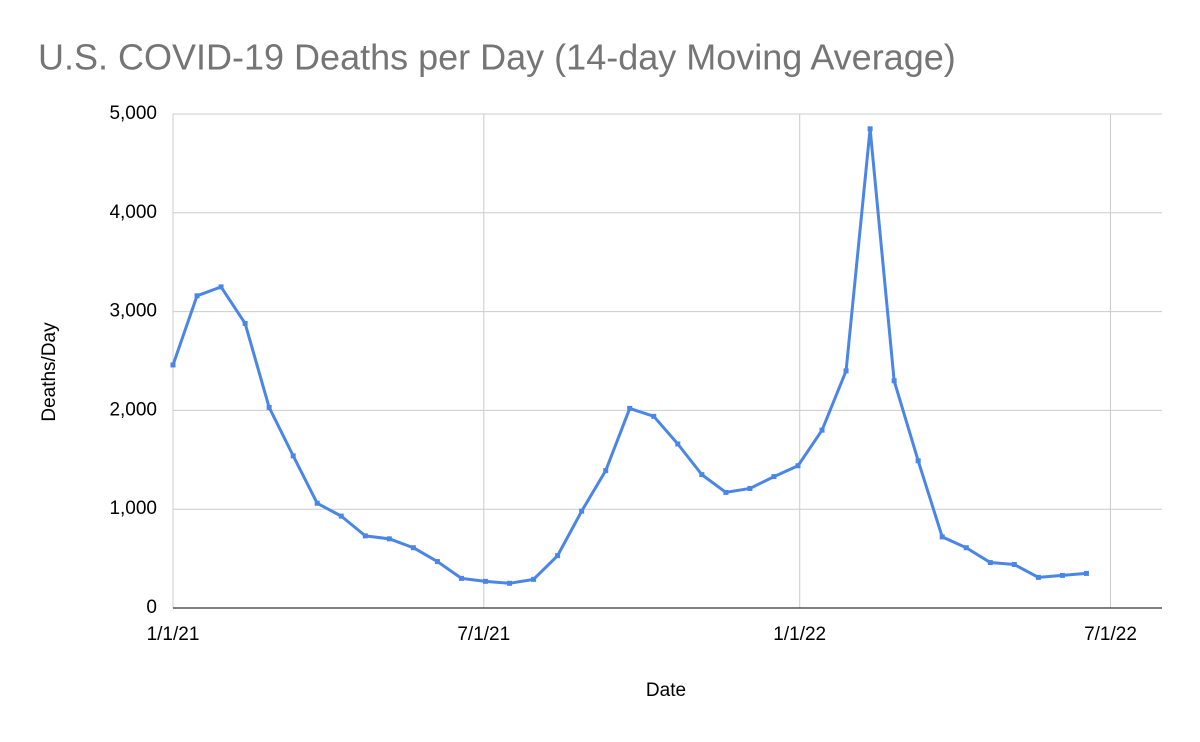 The image size is (1200, 742). I want to click on y-tick-label: 2,000, so click(133, 409).